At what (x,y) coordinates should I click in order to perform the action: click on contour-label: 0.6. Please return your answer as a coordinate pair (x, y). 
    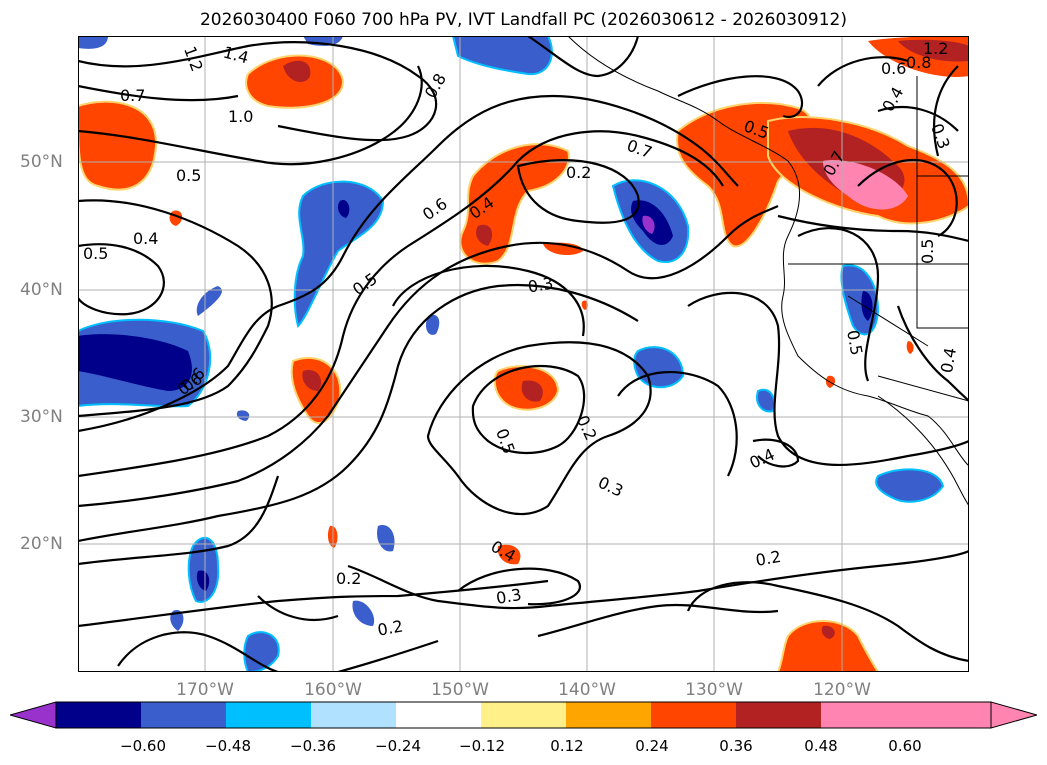
    Looking at the image, I should click on (893, 68).